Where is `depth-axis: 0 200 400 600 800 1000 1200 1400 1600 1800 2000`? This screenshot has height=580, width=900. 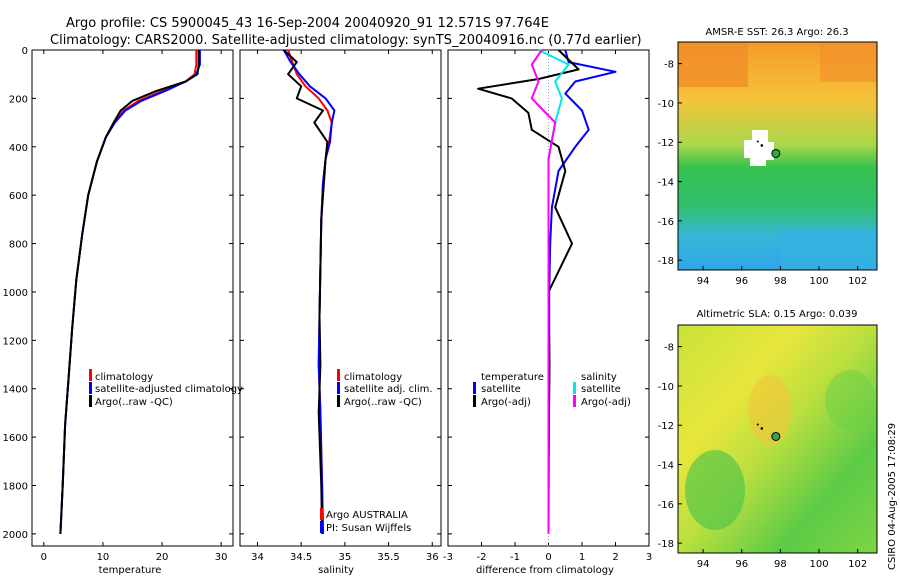
depth-axis: 0 200 400 600 800 1000 1200 1400 1600 1800 2000 is located at coordinates (15, 293).